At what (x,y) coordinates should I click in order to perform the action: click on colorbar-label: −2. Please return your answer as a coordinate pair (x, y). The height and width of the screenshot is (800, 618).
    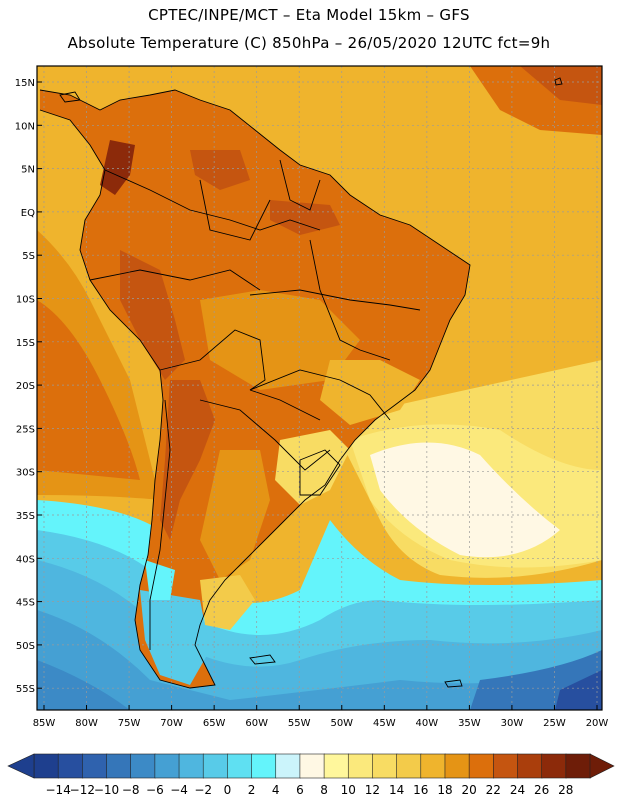
    Looking at the image, I should click on (203, 790).